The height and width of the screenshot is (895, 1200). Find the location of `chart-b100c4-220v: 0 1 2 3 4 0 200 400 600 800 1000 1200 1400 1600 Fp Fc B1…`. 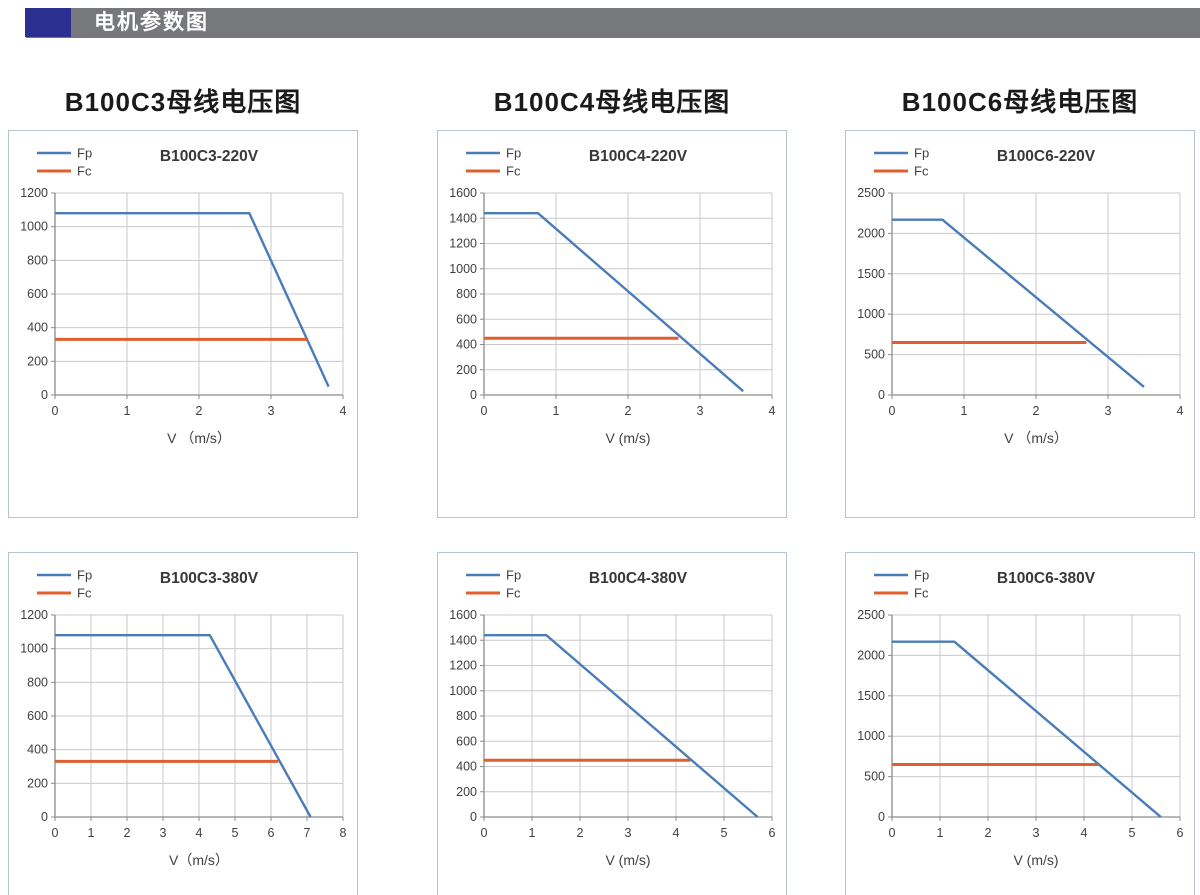

chart-b100c4-220v: 0 1 2 3 4 0 200 400 600 800 1000 1200 1400 1600 Fp Fc B1… is located at coordinates (612, 296).